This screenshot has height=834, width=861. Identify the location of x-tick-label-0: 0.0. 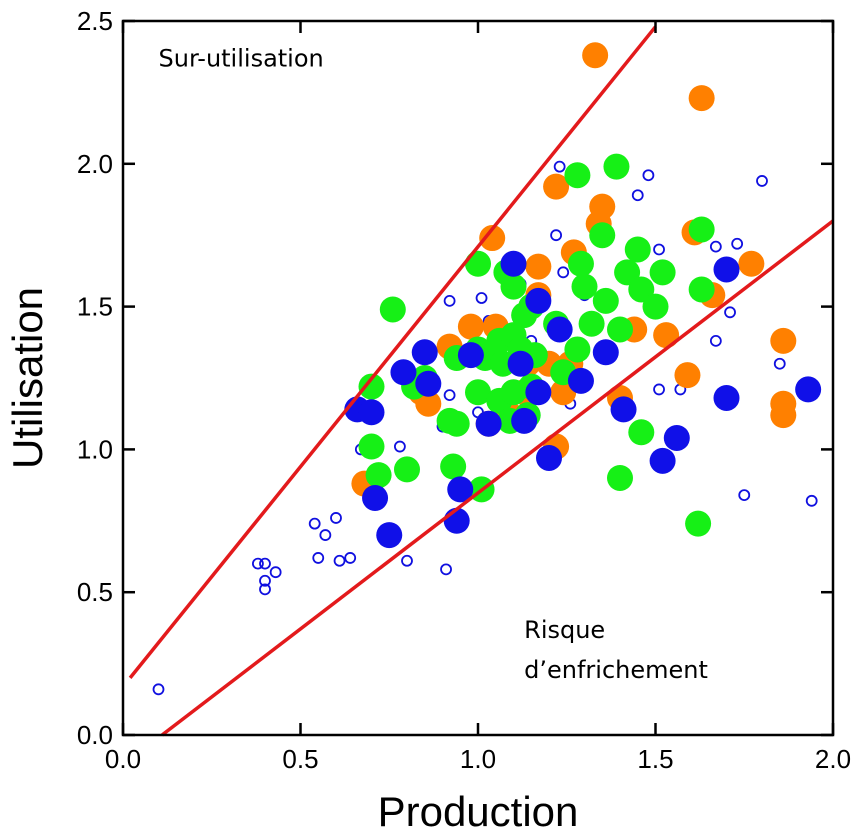
(123, 759).